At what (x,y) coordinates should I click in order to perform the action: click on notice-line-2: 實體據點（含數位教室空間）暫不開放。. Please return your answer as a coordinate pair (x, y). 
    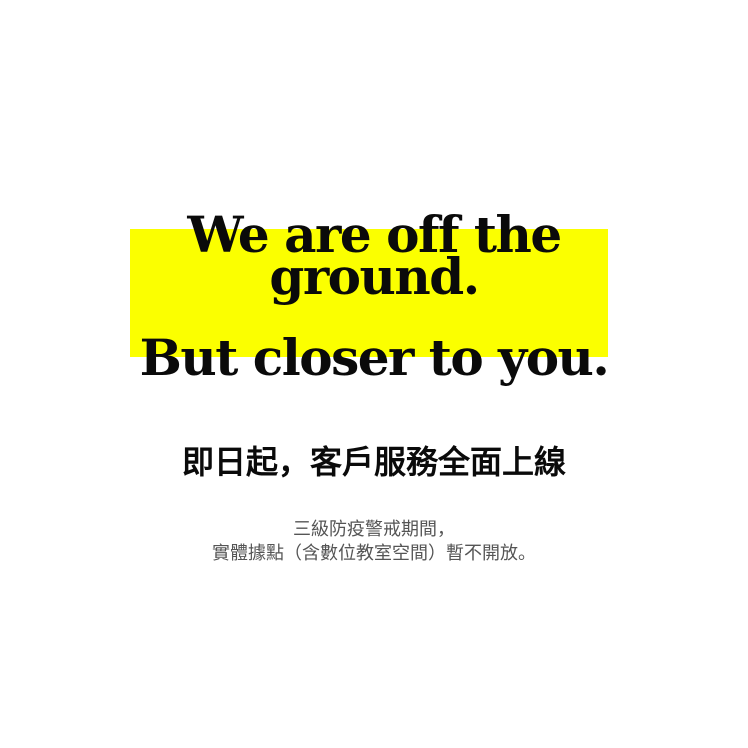
    Looking at the image, I should click on (374, 553).